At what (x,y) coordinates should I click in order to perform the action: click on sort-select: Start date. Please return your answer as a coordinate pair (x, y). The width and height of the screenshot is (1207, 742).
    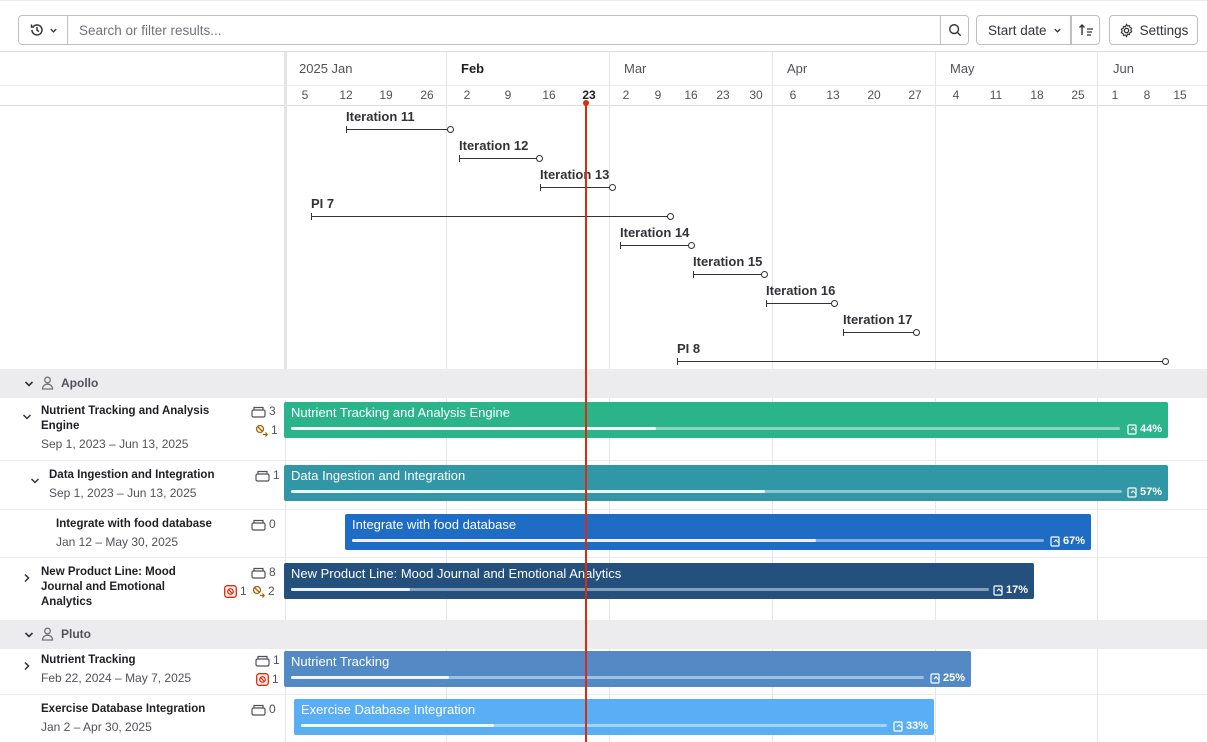
    Looking at the image, I should click on (1023, 30).